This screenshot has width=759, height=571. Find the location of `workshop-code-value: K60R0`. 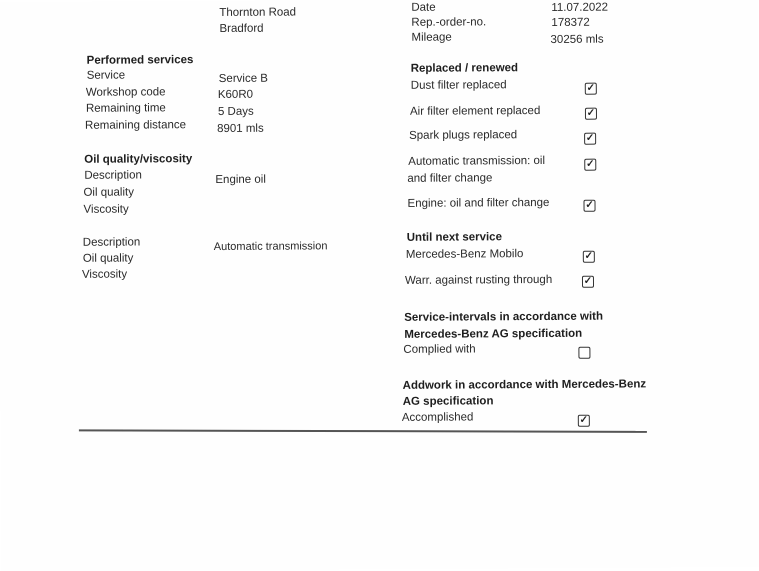

workshop-code-value: K60R0 is located at coordinates (235, 94).